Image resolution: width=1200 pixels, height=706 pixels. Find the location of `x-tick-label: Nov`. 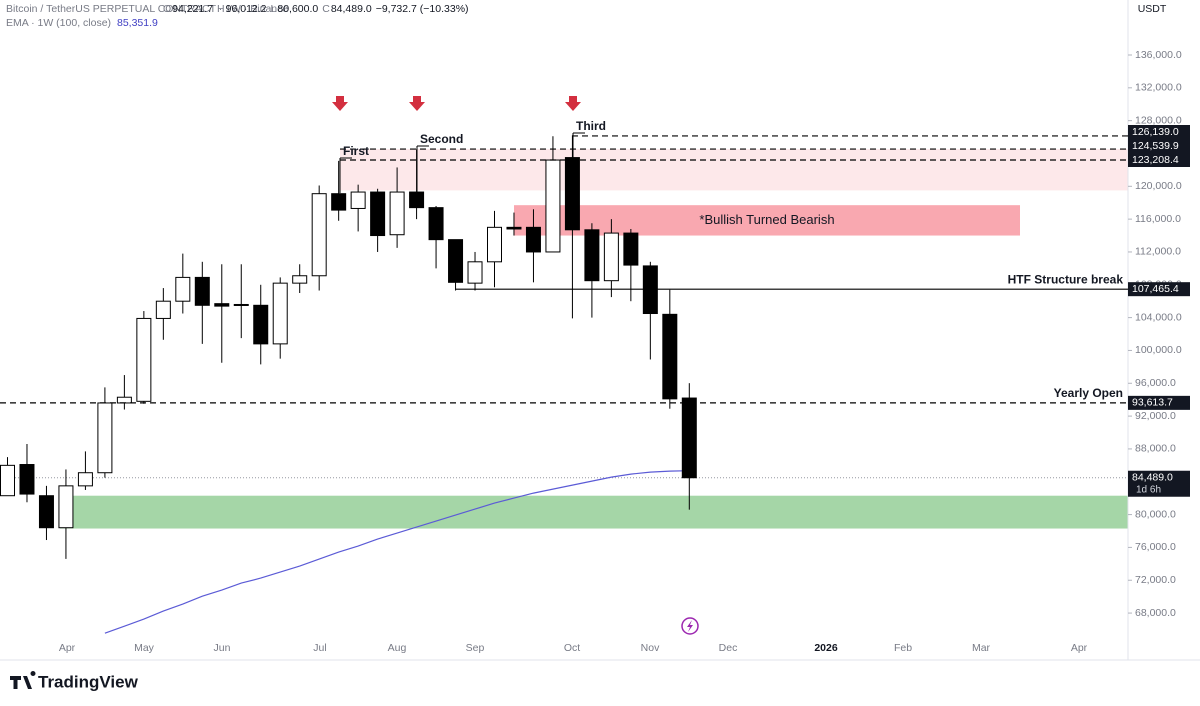

x-tick-label: Nov is located at coordinates (650, 648).